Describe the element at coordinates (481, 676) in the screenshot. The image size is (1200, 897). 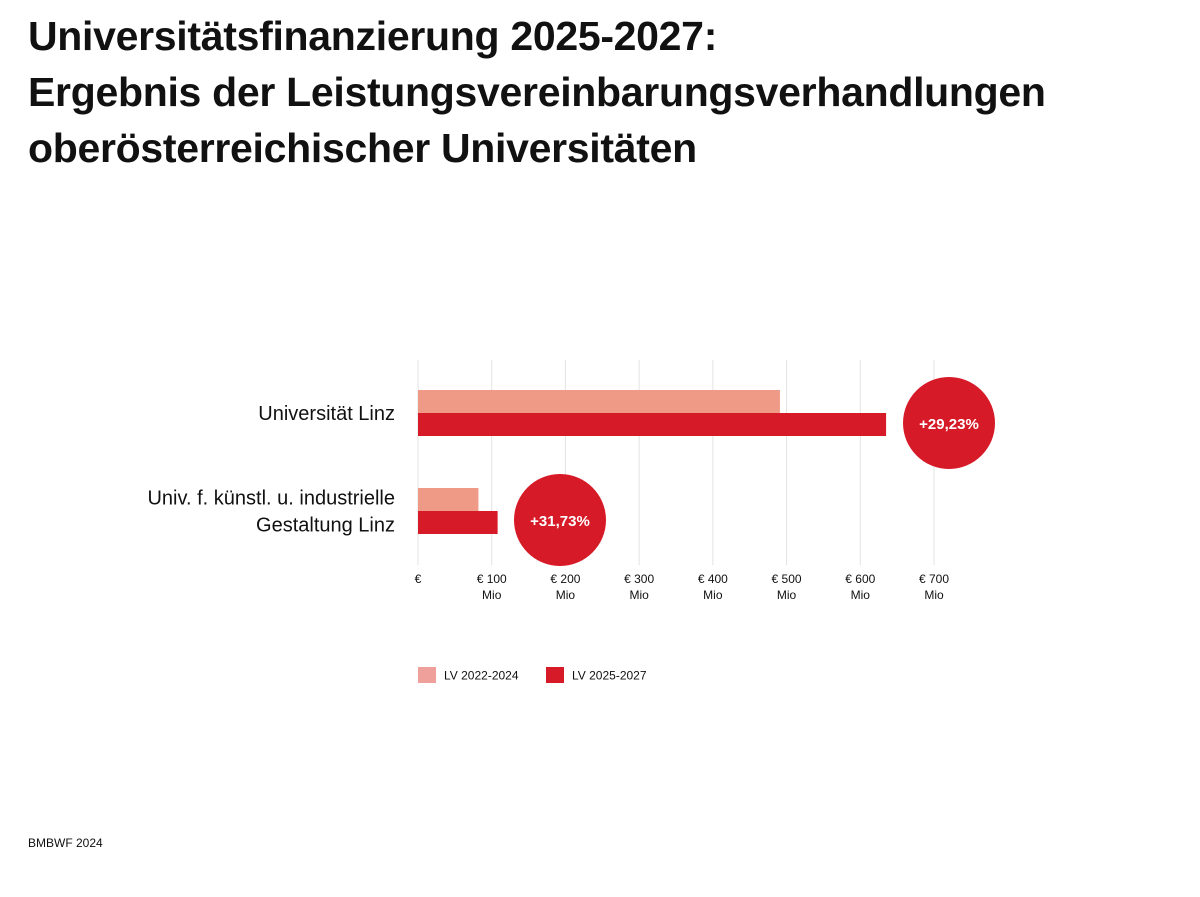
I see `legend-label: LV 2022-2024` at that location.